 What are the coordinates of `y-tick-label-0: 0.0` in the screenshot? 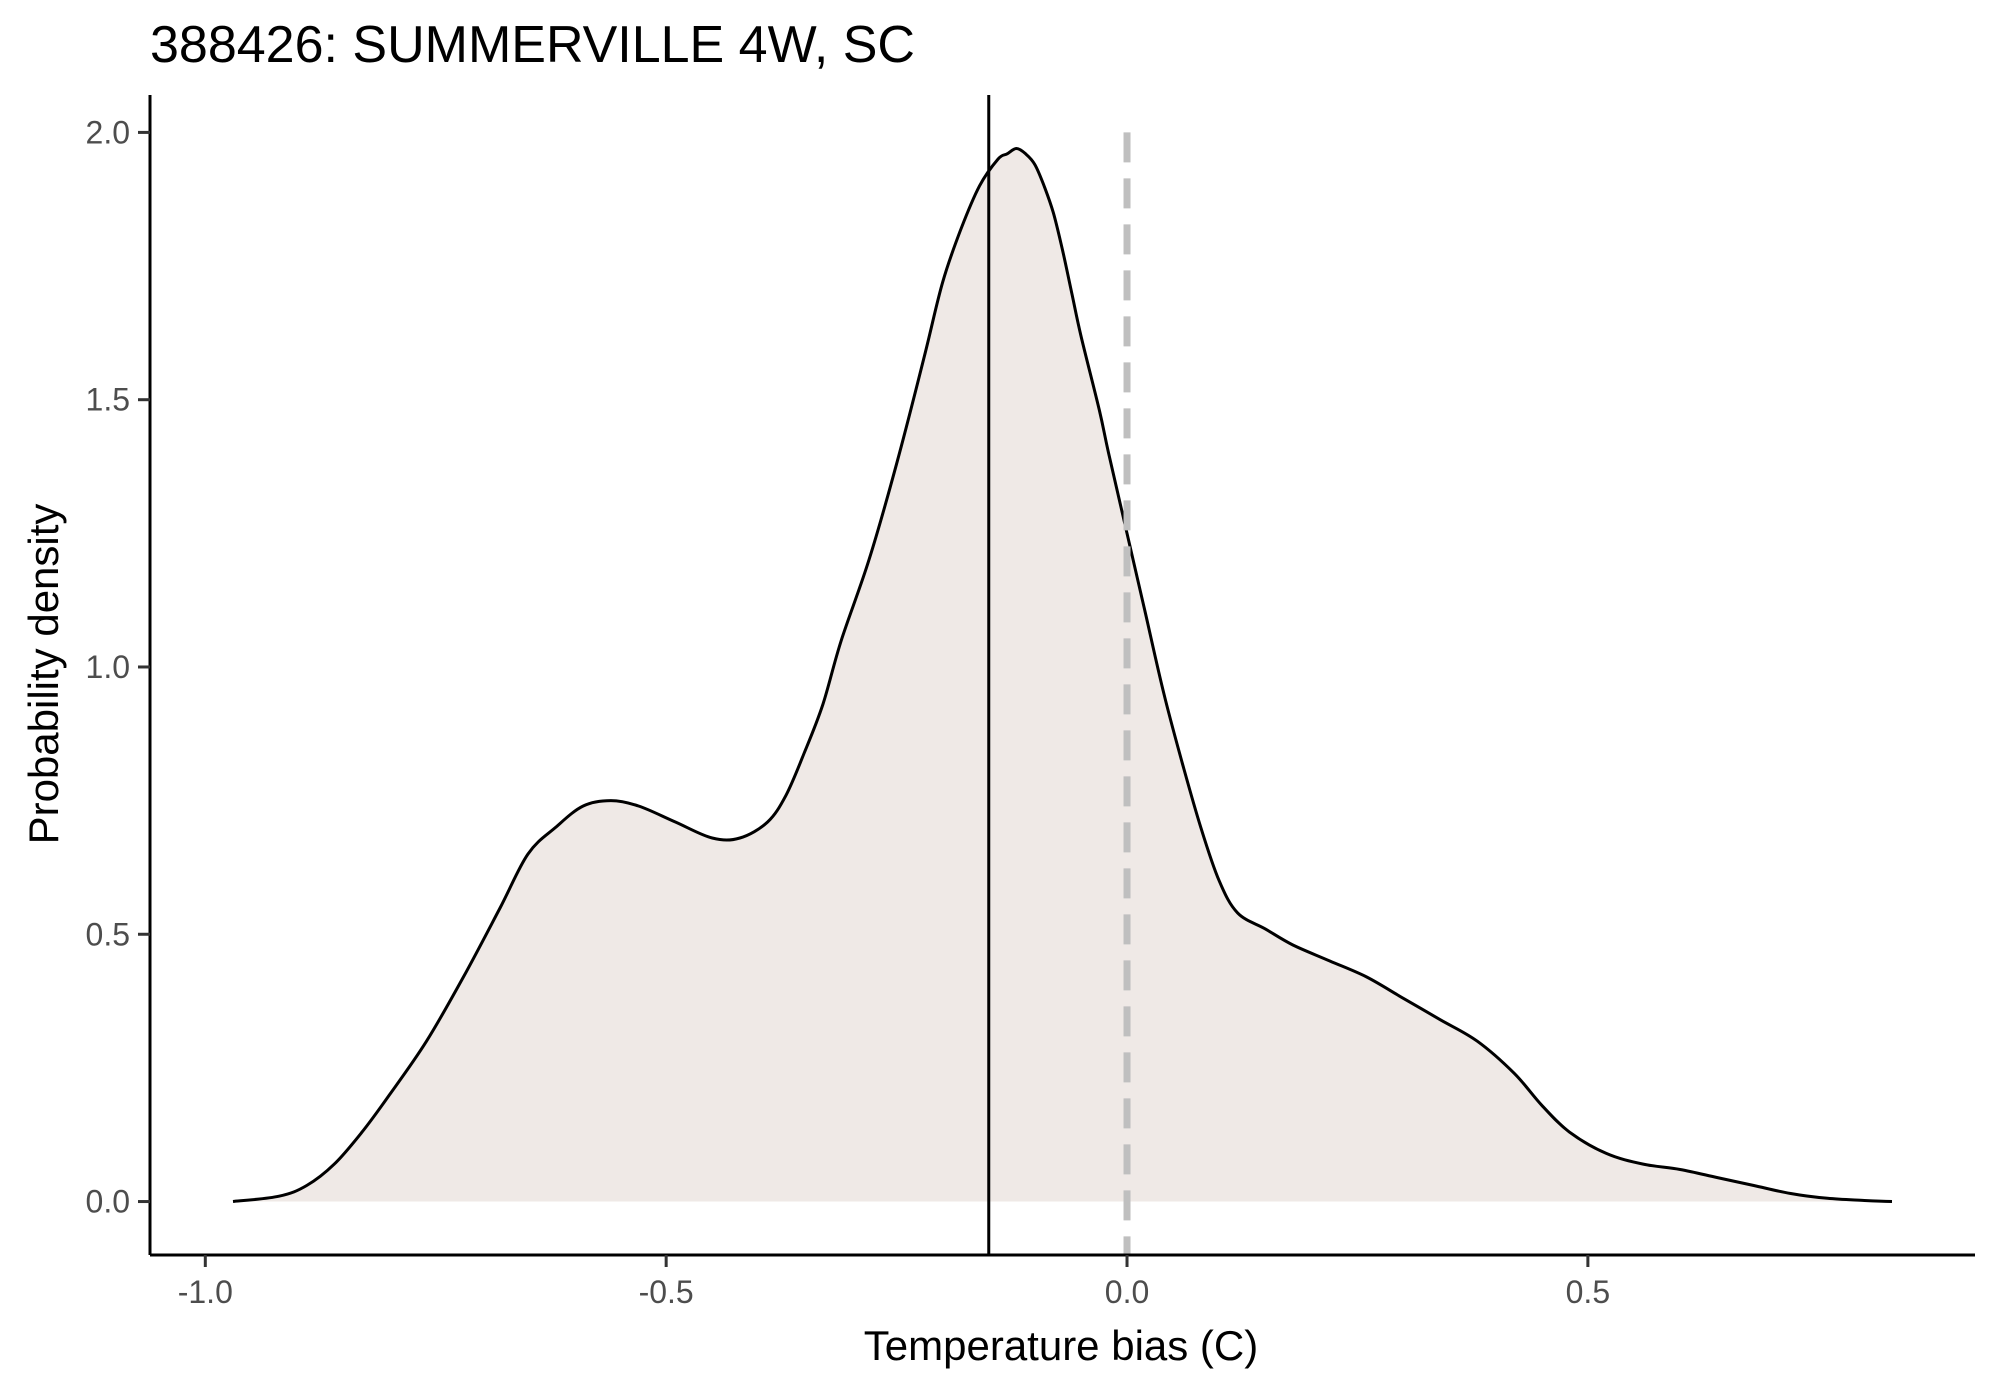 It's located at (108, 1202).